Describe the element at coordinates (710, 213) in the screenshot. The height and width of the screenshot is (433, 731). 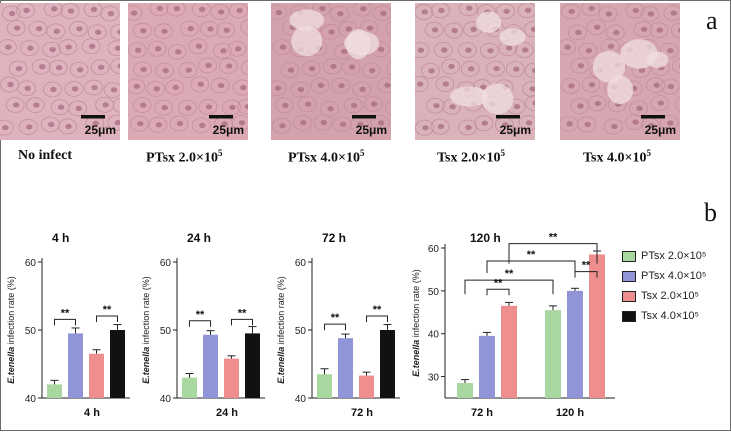
I see `panel-label-b: b` at that location.